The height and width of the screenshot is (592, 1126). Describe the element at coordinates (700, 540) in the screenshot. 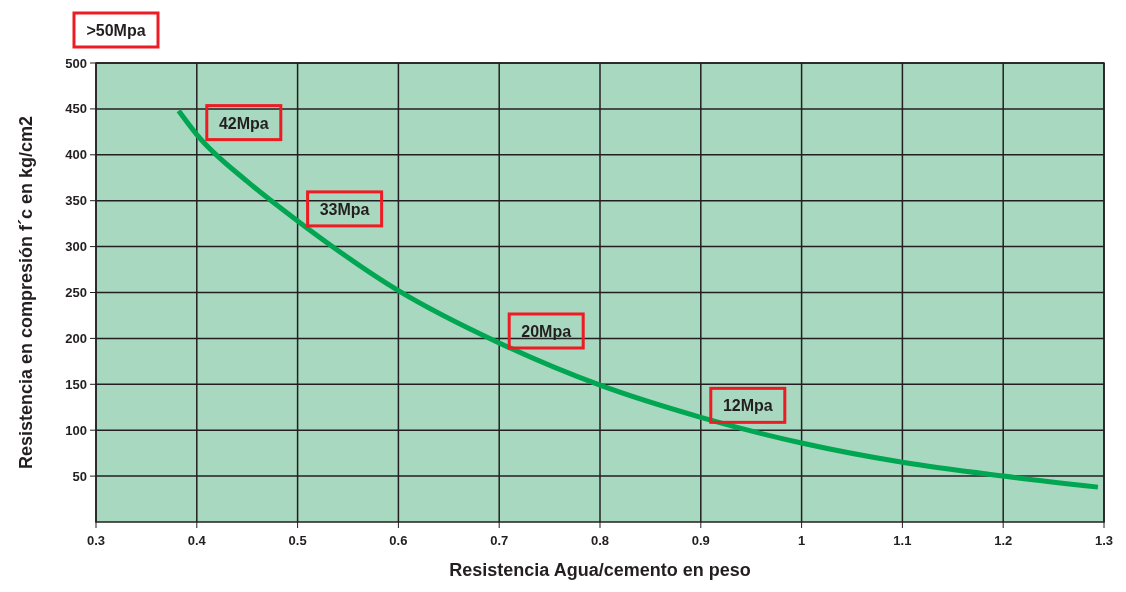

I see `x-tick-label: 0.9` at that location.